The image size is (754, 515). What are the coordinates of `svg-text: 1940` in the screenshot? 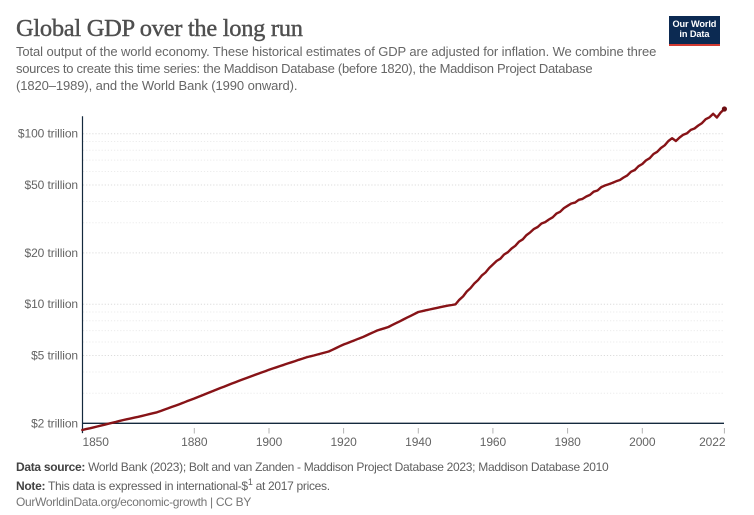 It's located at (418, 442).